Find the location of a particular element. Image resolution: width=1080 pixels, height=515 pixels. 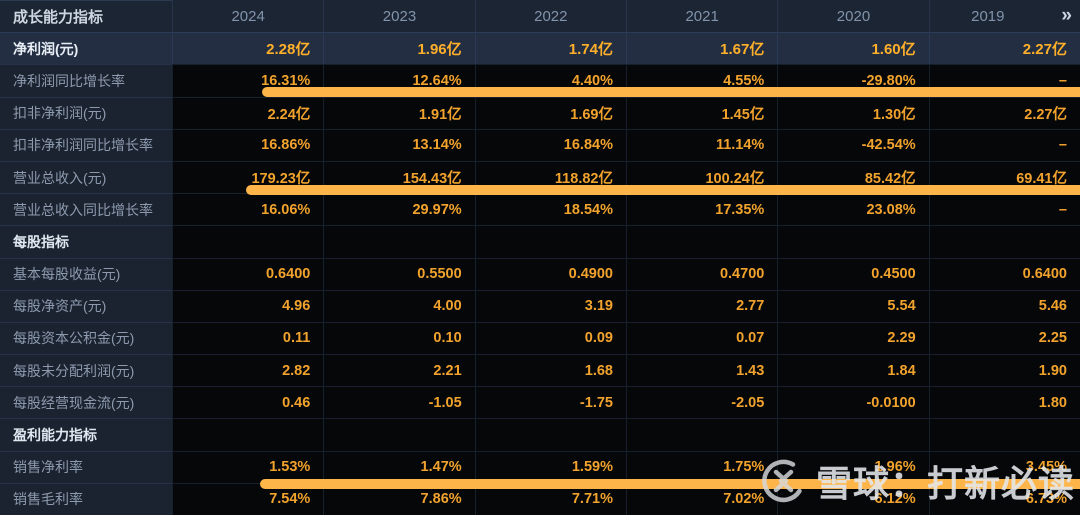

metric-value-cell: 1.43 is located at coordinates (701, 370).